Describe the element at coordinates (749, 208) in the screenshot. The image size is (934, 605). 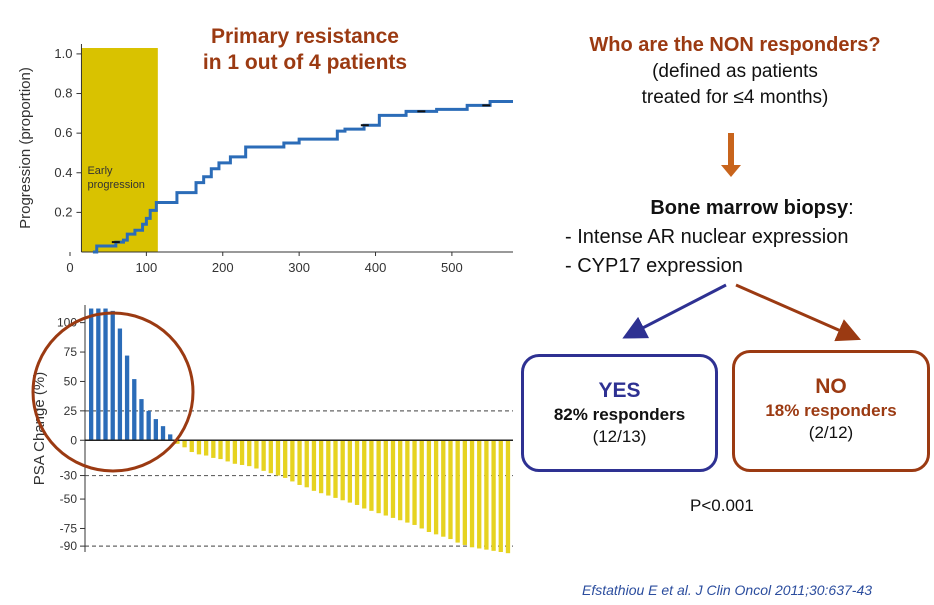
I see `biopsy-title: Bone marrow biopsy` at that location.